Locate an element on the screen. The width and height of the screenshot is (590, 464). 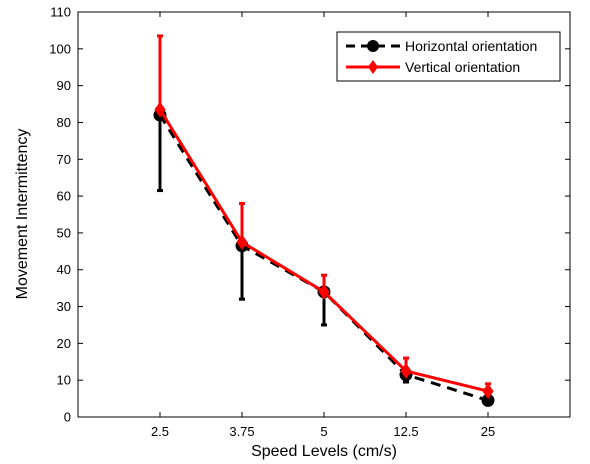
y-tick-label: 0 is located at coordinates (67, 417).